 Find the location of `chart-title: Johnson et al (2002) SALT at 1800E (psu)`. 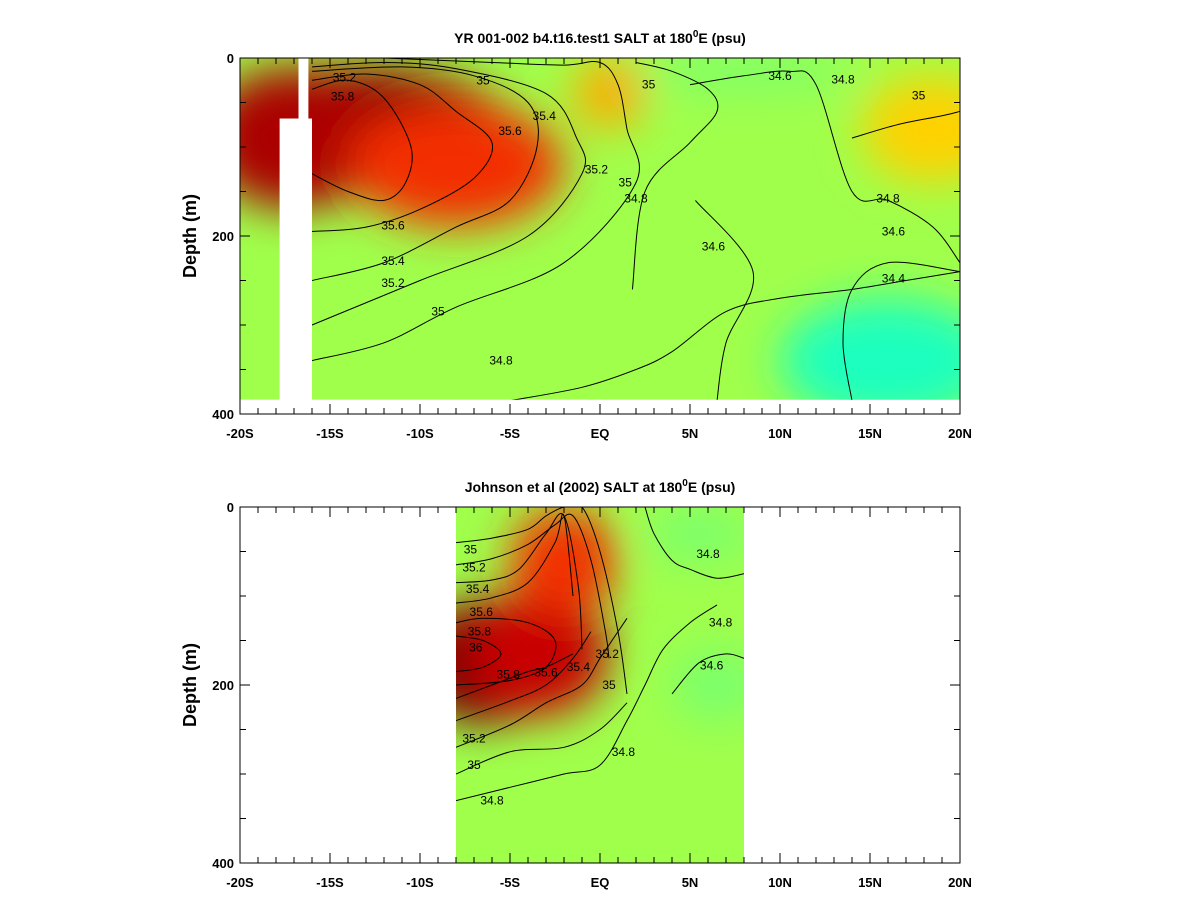

chart-title: Johnson et al (2002) SALT at 1800E (psu) is located at coordinates (600, 486).